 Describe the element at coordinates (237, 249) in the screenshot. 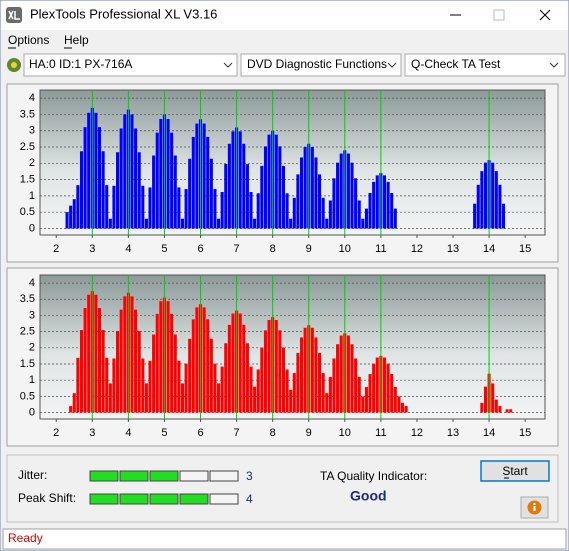

I see `x-tick-label: 7` at that location.